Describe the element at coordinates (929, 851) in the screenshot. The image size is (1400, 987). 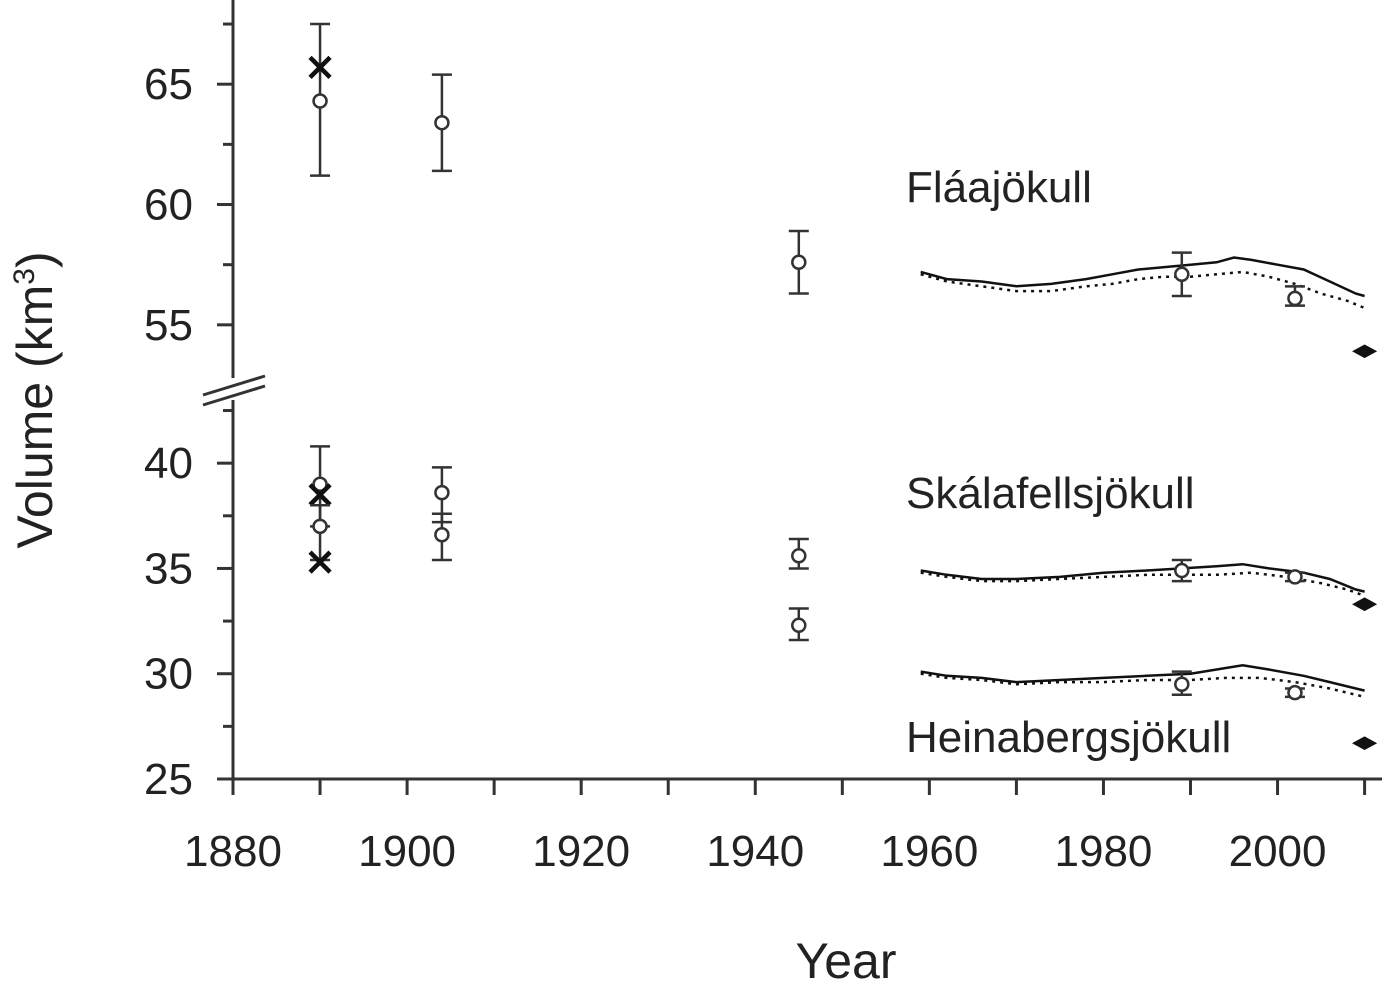
I see `x-tick-label: 1960` at that location.